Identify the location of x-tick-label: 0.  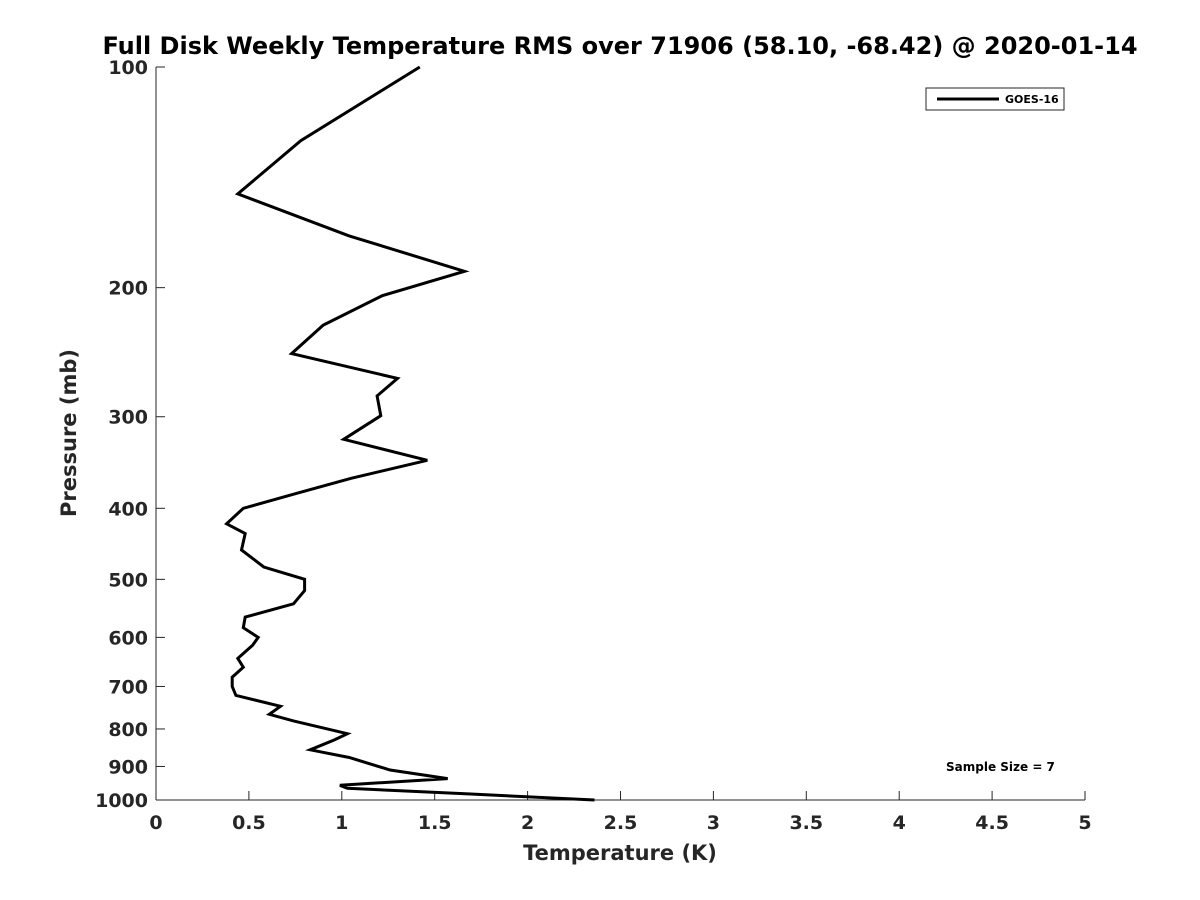
(155, 823).